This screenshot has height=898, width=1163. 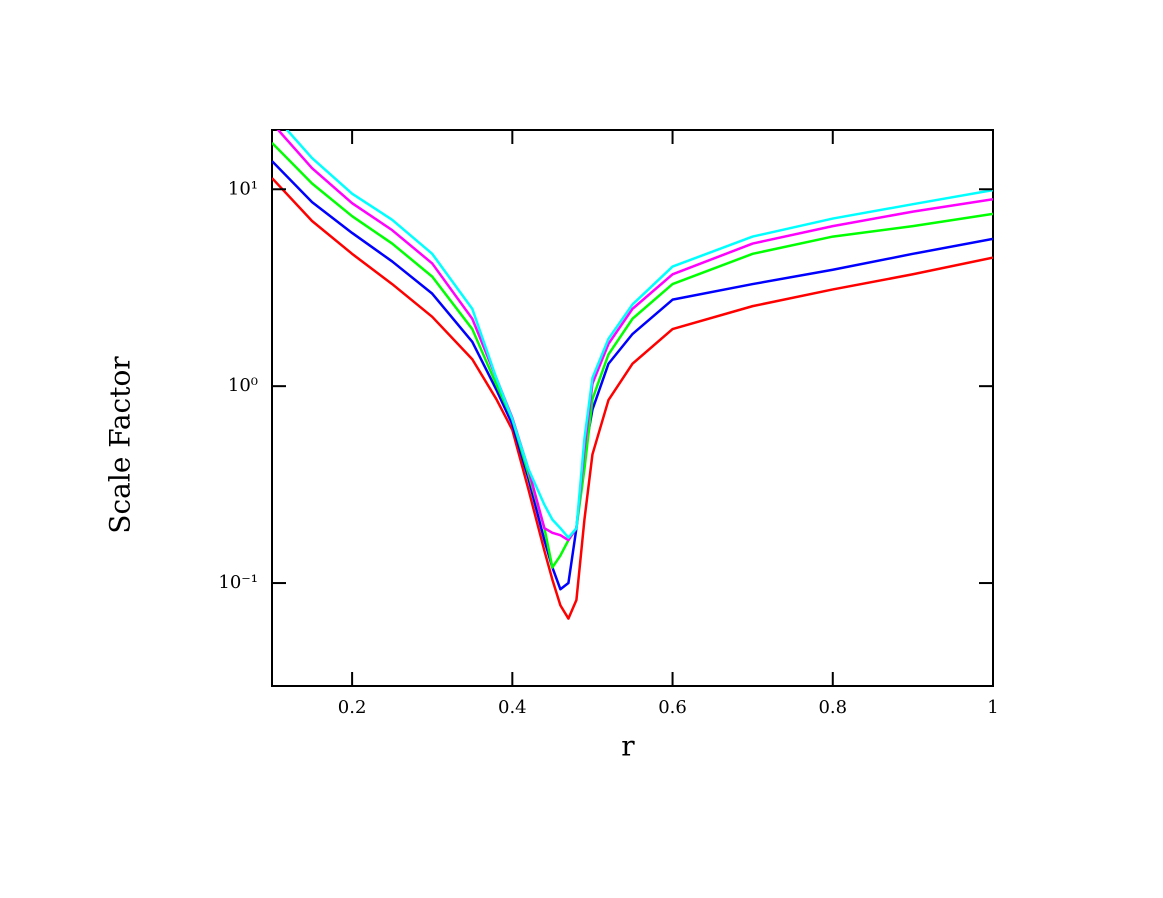 What do you see at coordinates (992, 707) in the screenshot?
I see `x-tick-label: 1` at bounding box center [992, 707].